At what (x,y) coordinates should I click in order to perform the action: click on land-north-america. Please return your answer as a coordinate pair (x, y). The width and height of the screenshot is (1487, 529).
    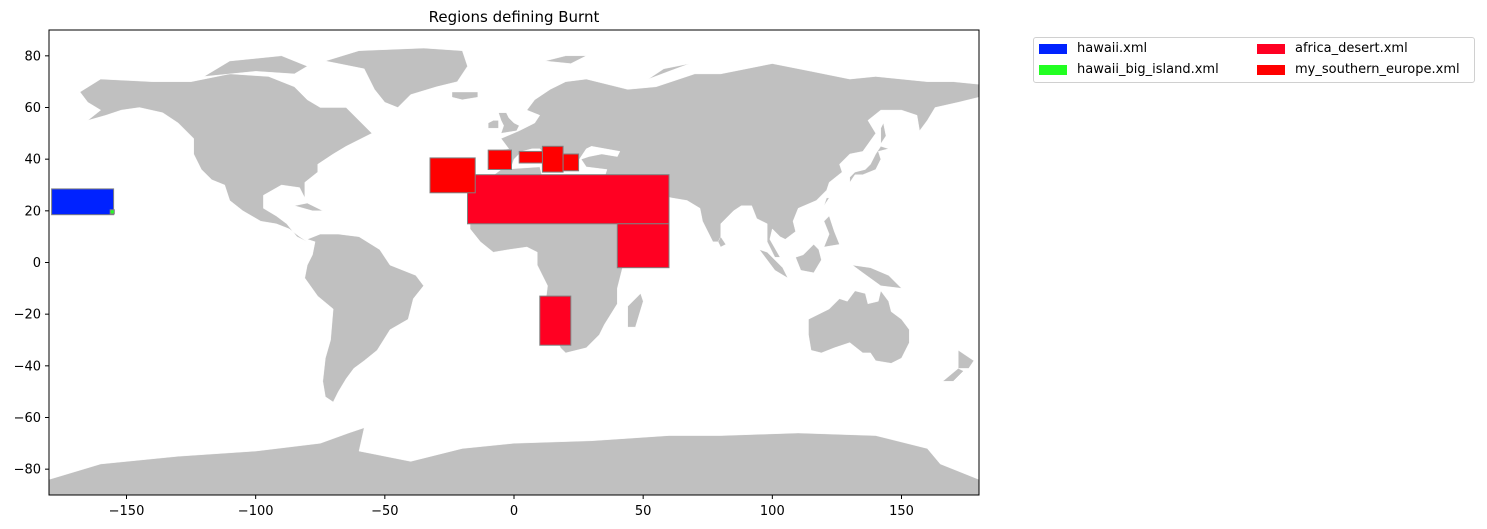
    Looking at the image, I should click on (226, 157).